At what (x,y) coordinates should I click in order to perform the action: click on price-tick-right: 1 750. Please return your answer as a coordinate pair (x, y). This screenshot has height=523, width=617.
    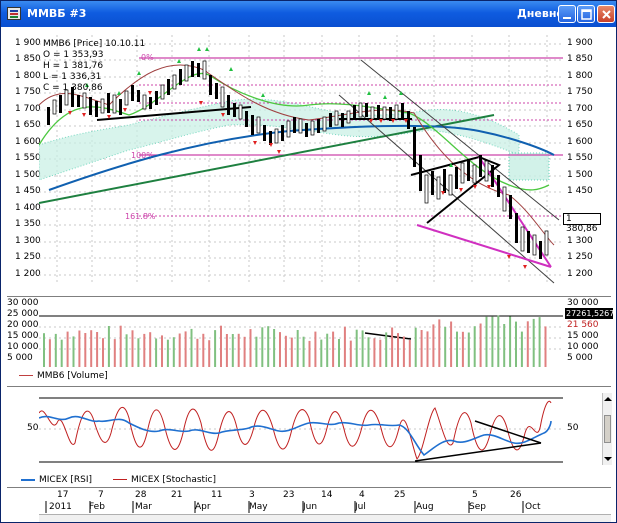
    Looking at the image, I should click on (580, 92).